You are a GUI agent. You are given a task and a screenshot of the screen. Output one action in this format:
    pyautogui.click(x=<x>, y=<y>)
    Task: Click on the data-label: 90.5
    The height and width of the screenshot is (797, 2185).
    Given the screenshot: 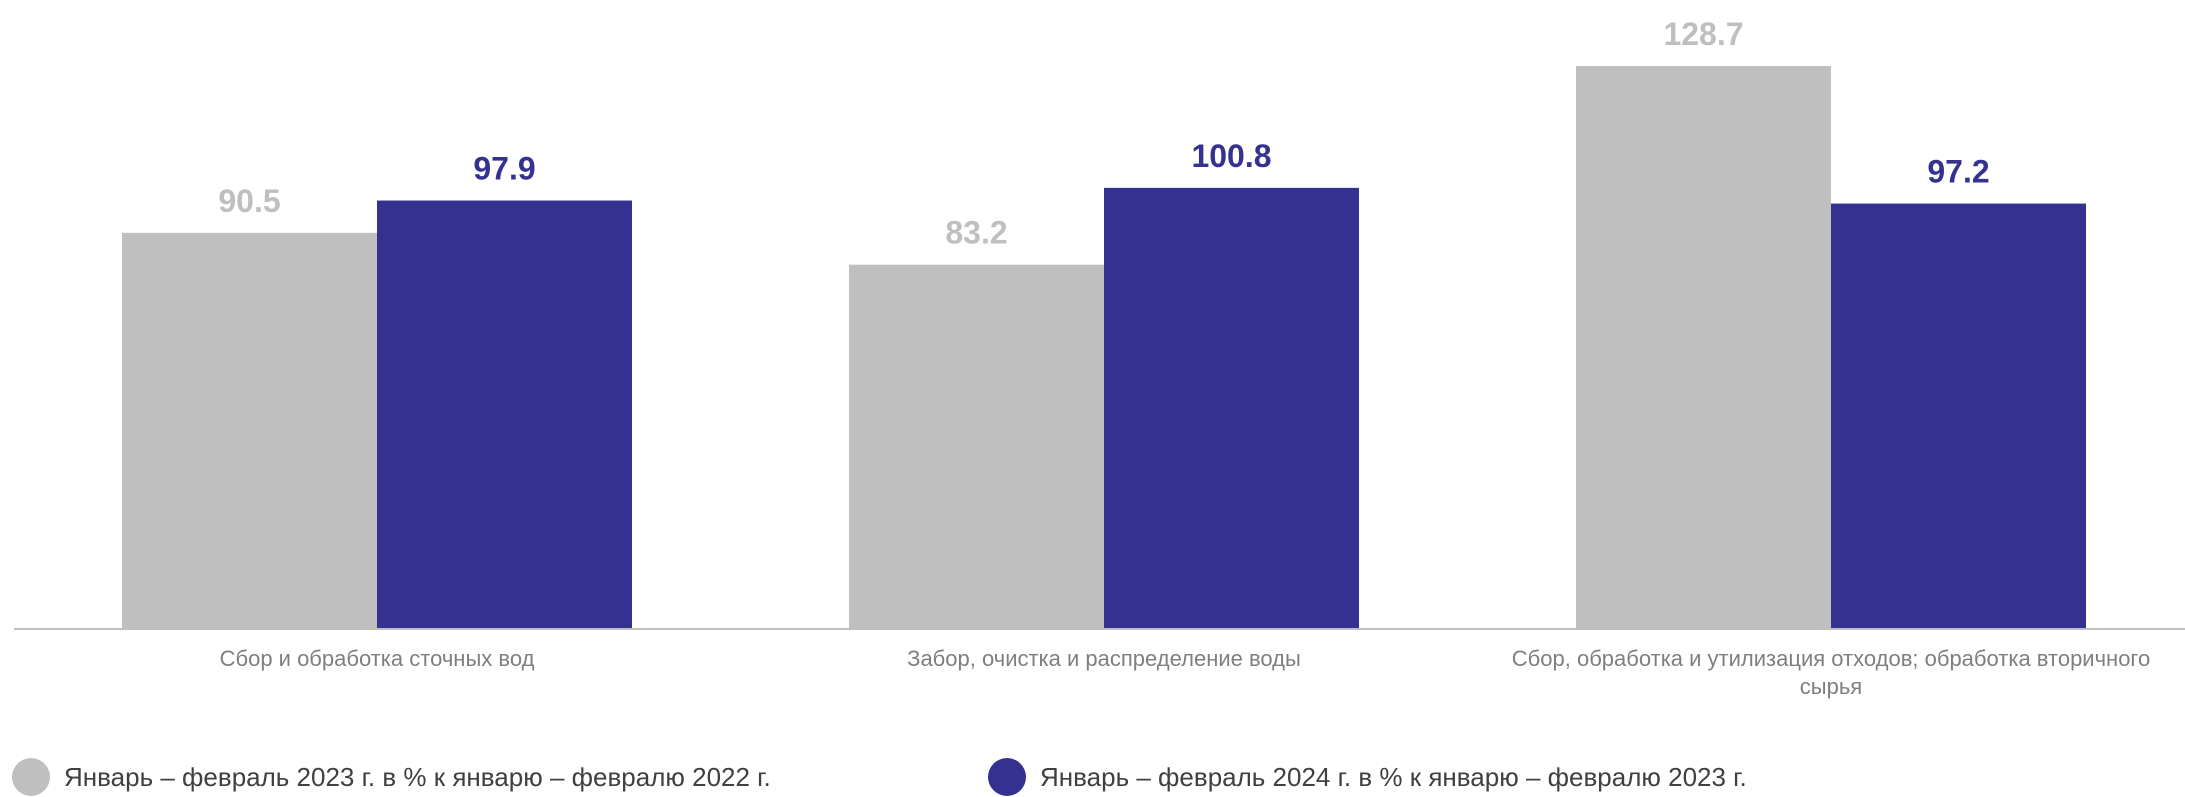 What is the action you would take?
    pyautogui.click(x=249, y=201)
    